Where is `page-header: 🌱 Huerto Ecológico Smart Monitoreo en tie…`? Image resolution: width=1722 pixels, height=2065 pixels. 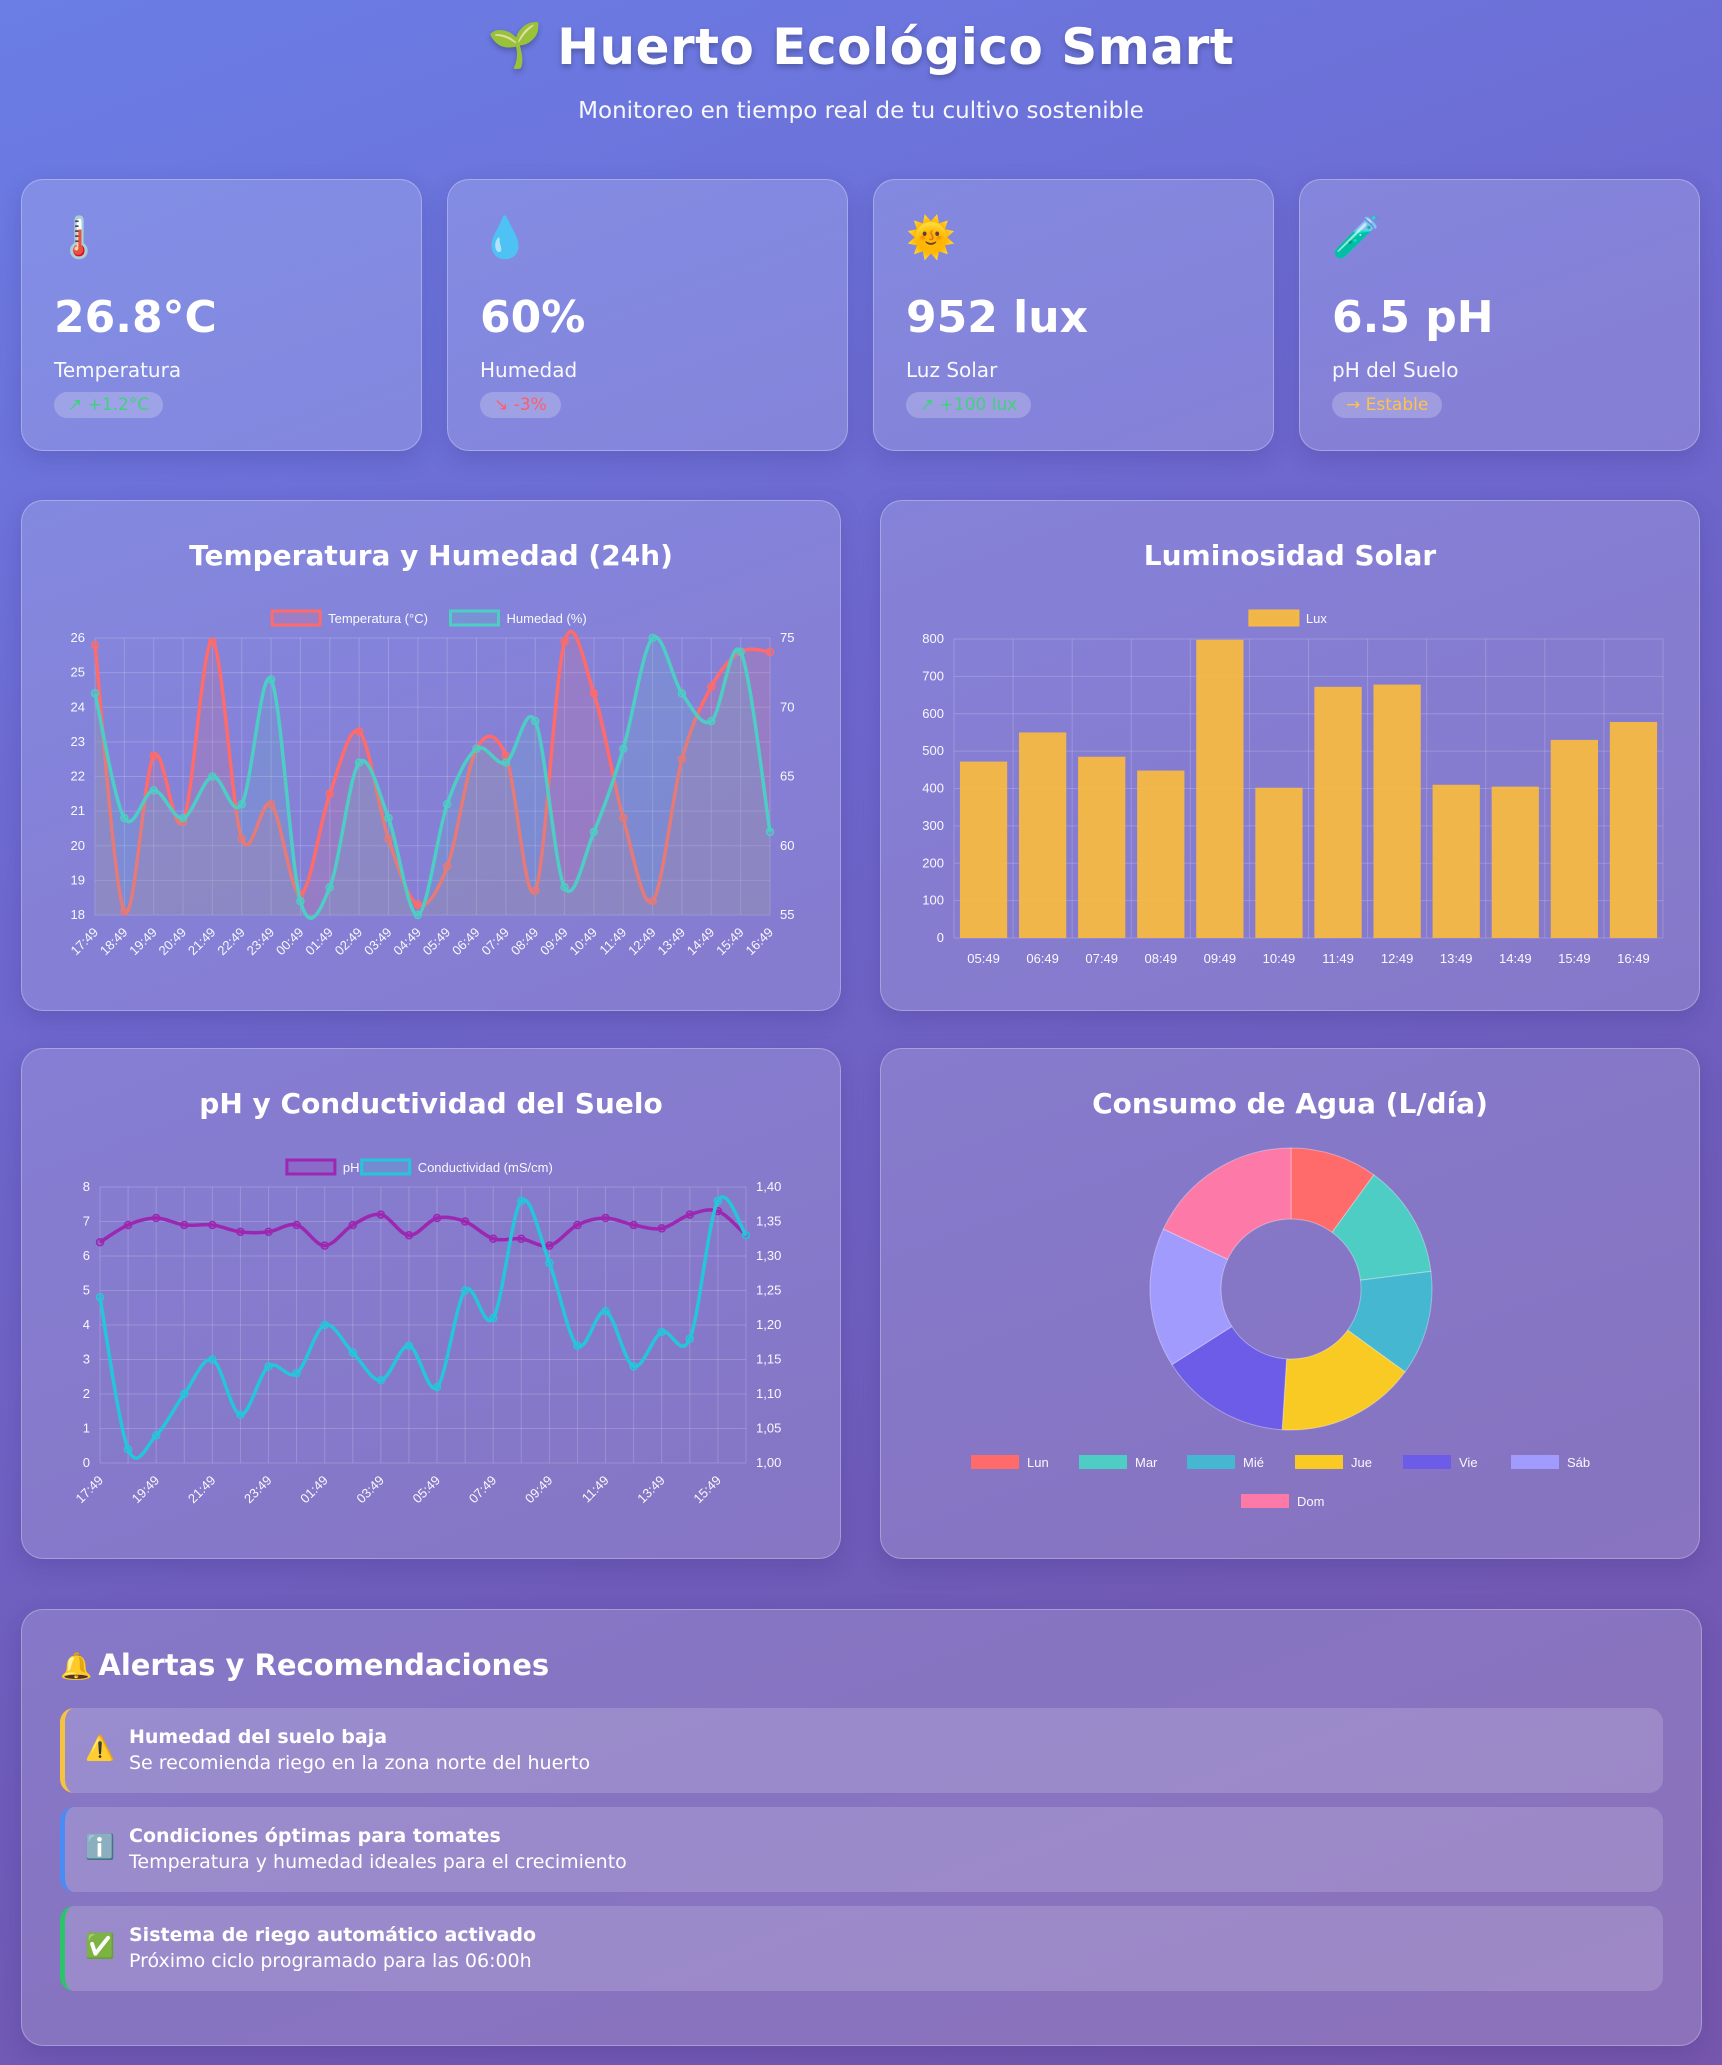
page-header: 🌱 Huerto Ecológico Smart Monitoreo en tie… is located at coordinates (861, 71).